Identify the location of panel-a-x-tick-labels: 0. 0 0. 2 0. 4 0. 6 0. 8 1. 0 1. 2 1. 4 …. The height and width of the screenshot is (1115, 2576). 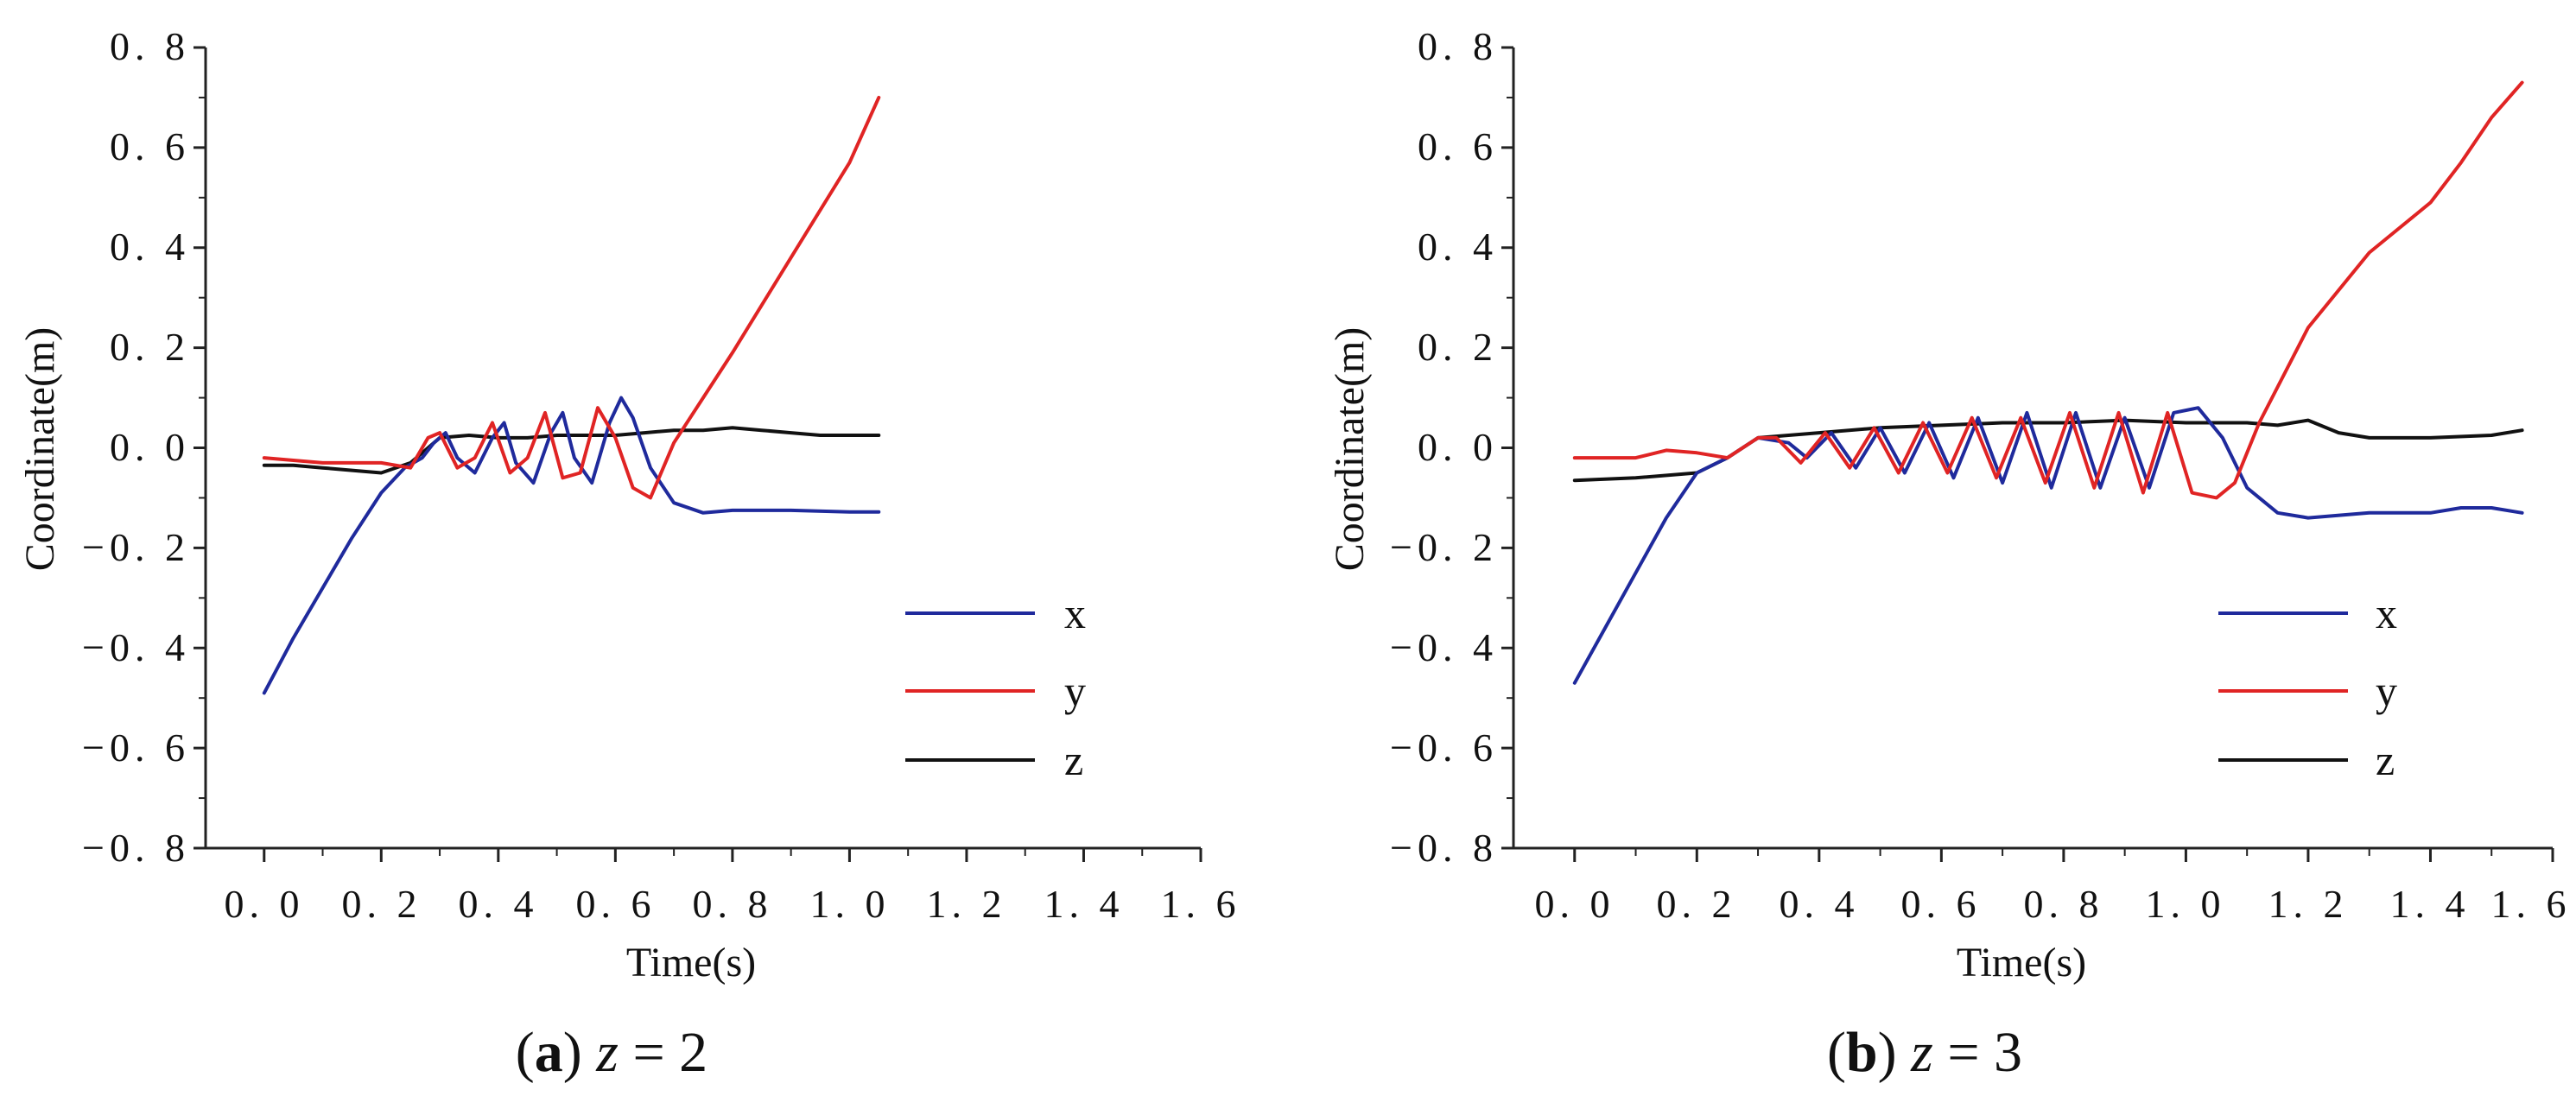
(733, 904).